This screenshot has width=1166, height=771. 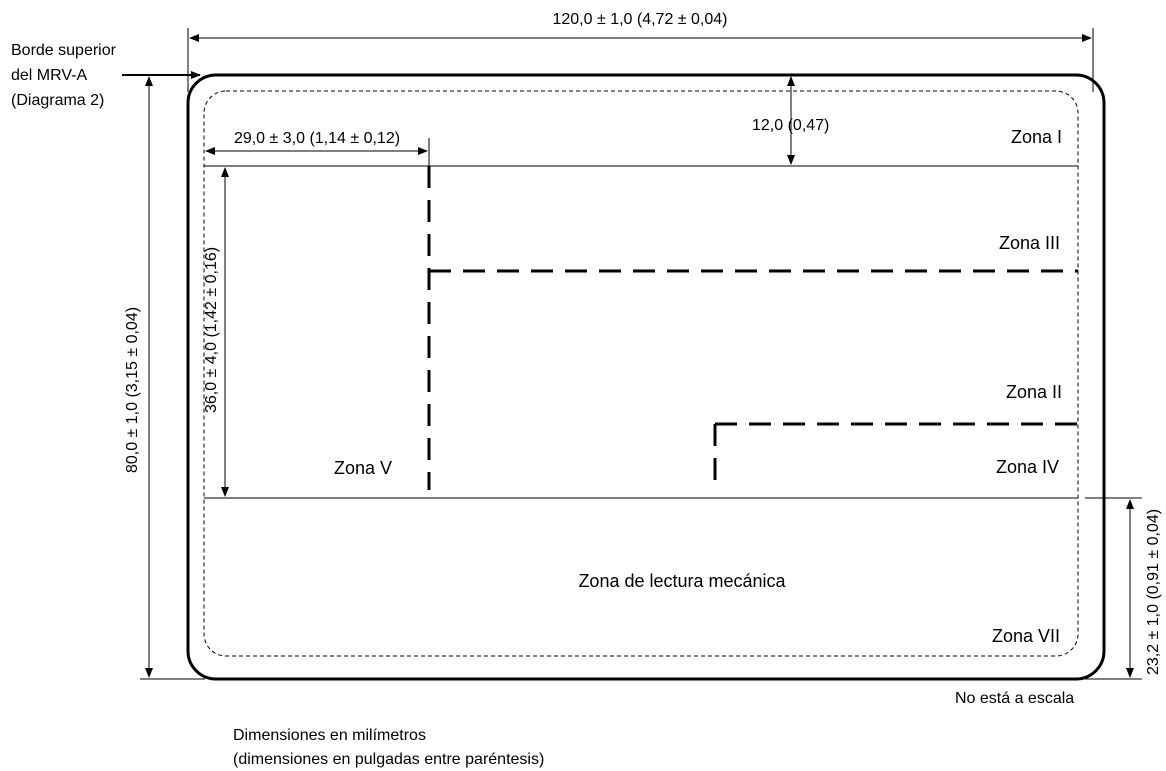 I want to click on zone-4-label: Zona IV, so click(x=1027, y=467).